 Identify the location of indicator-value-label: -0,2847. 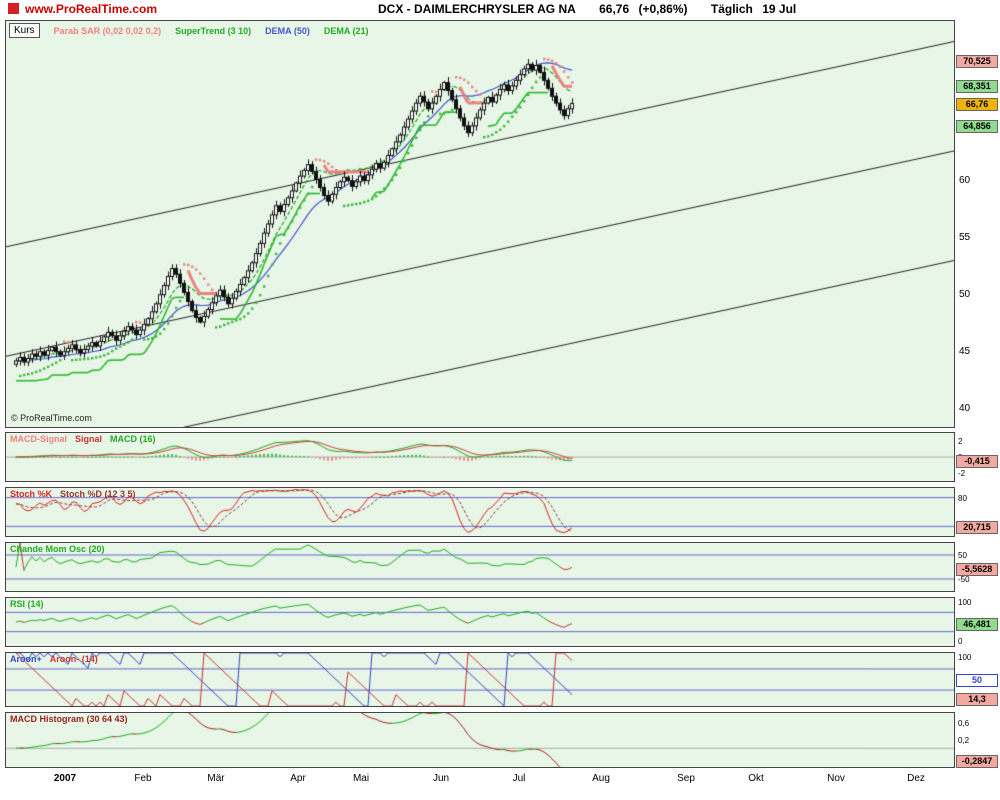
(977, 761).